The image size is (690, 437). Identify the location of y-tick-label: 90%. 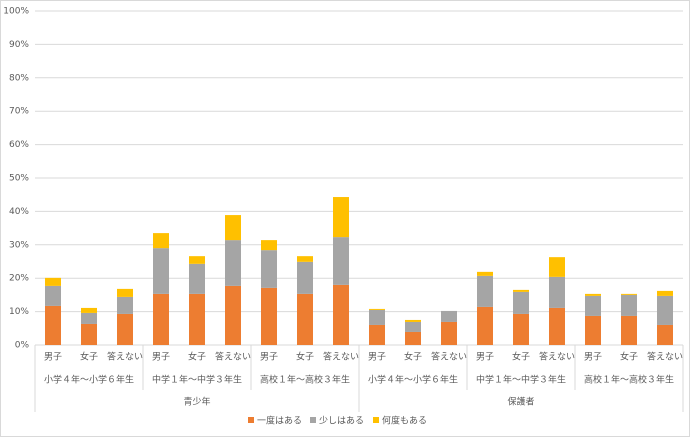
(19, 45).